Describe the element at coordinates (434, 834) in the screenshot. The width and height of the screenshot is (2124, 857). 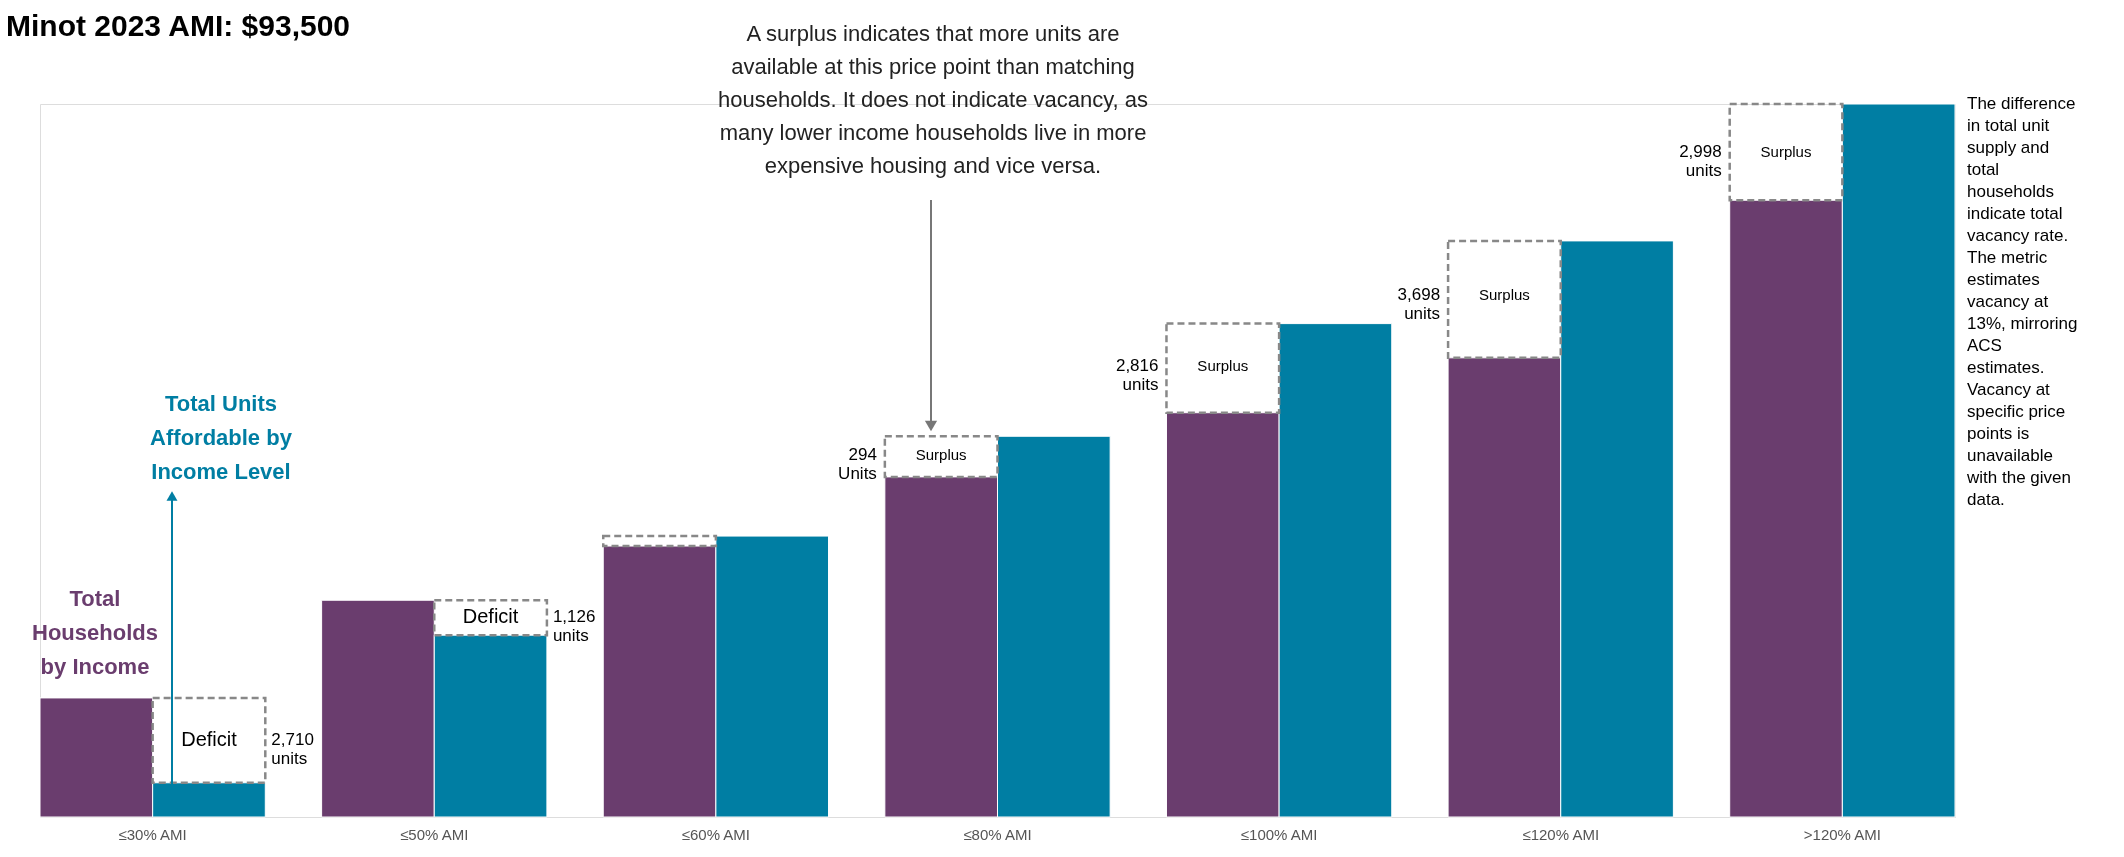
I see `x-tick-label: ≤50% AMI` at that location.